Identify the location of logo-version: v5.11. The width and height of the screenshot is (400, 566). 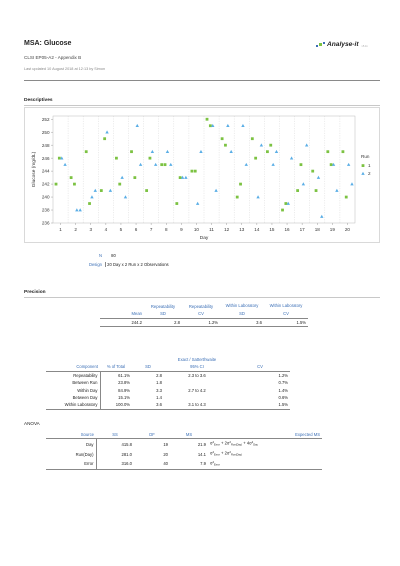
(364, 46).